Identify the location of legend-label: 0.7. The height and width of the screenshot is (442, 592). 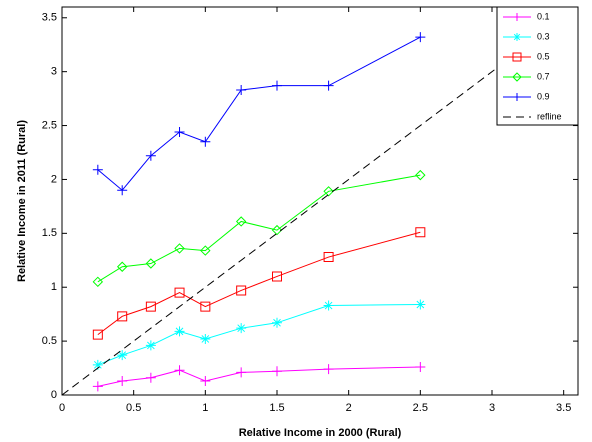
(543, 76).